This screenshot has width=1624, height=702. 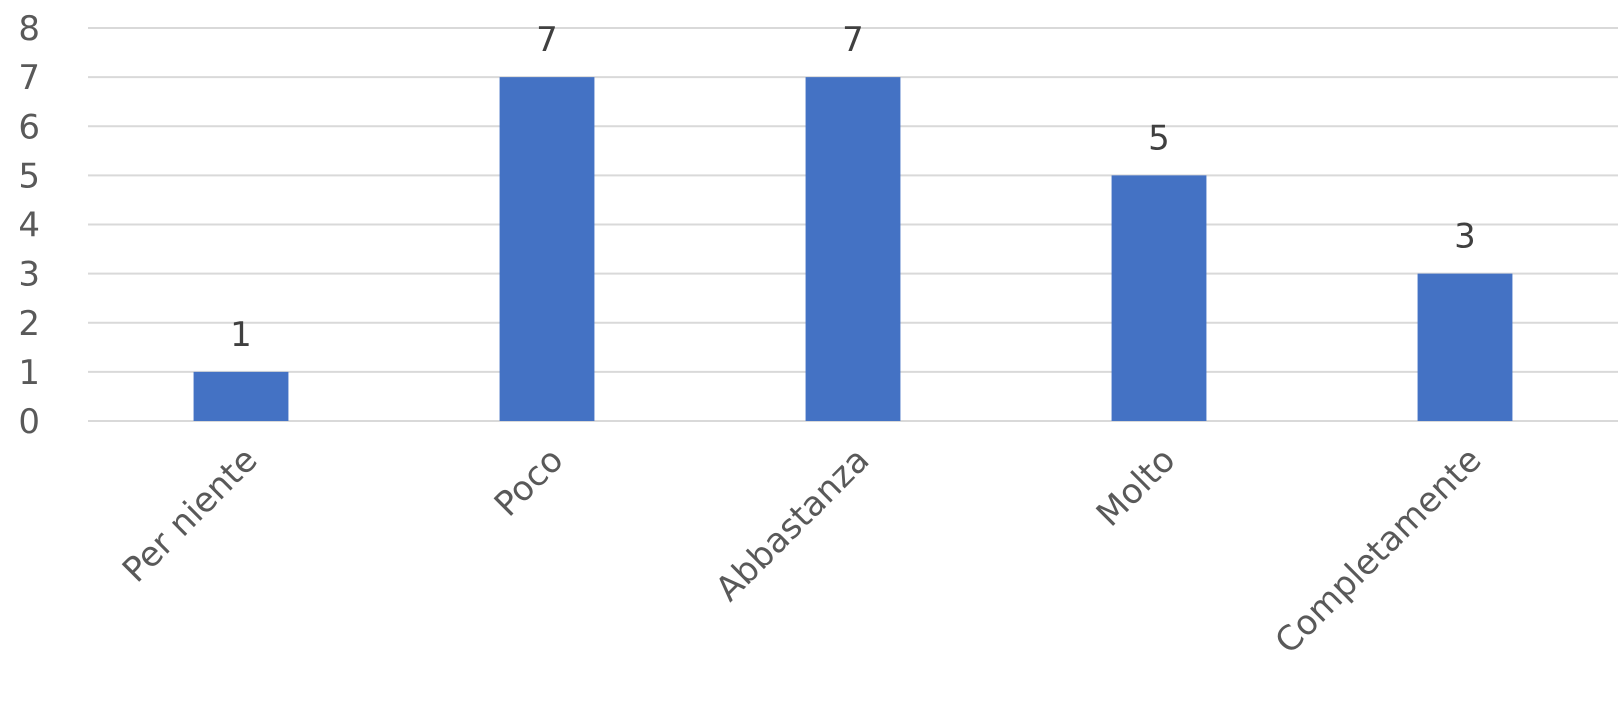 What do you see at coordinates (1159, 138) in the screenshot?
I see `data-label: 5` at bounding box center [1159, 138].